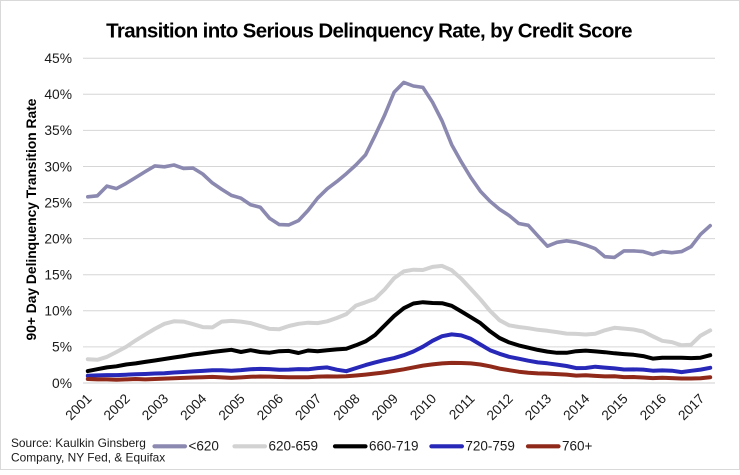 This screenshot has height=475, width=740. What do you see at coordinates (58, 130) in the screenshot?
I see `svg-text: 35%` at bounding box center [58, 130].